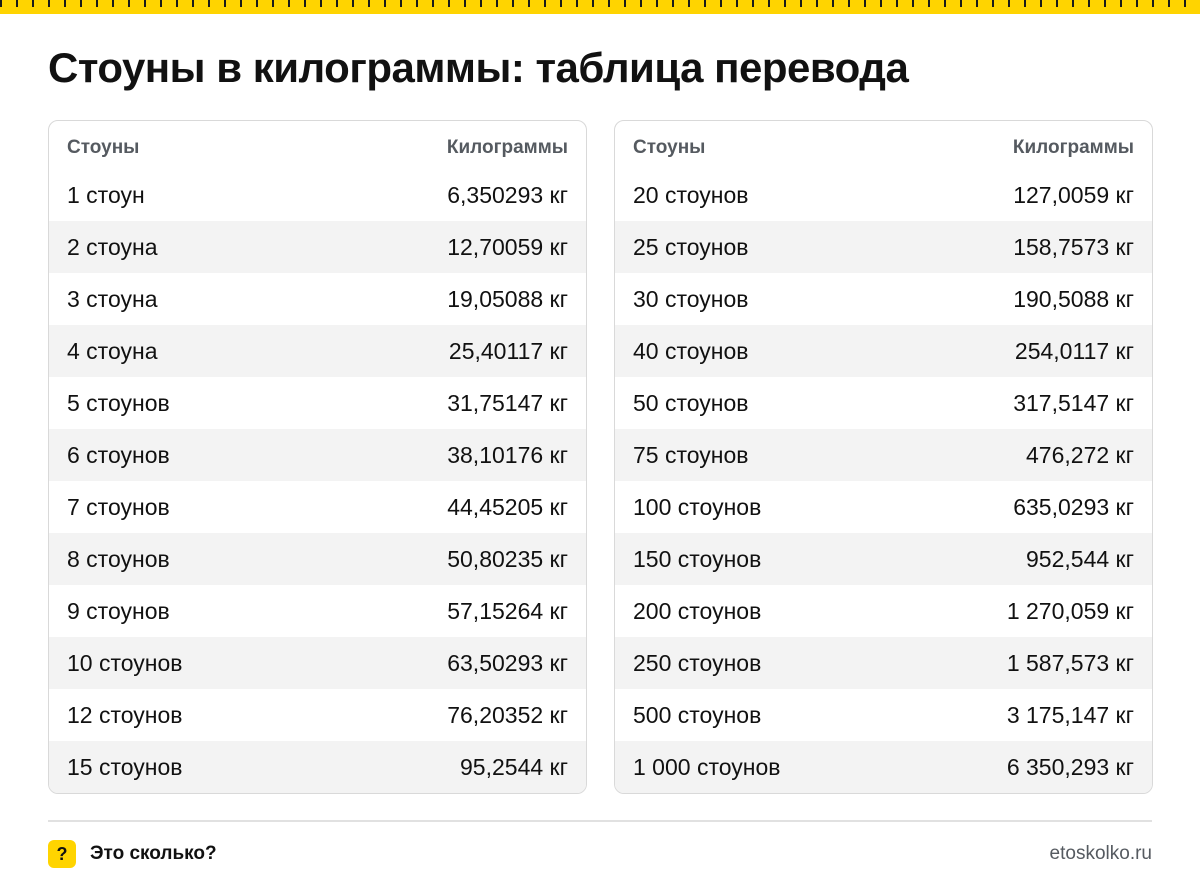  I want to click on kilograms-cell: 19,05088 кг, so click(507, 298).